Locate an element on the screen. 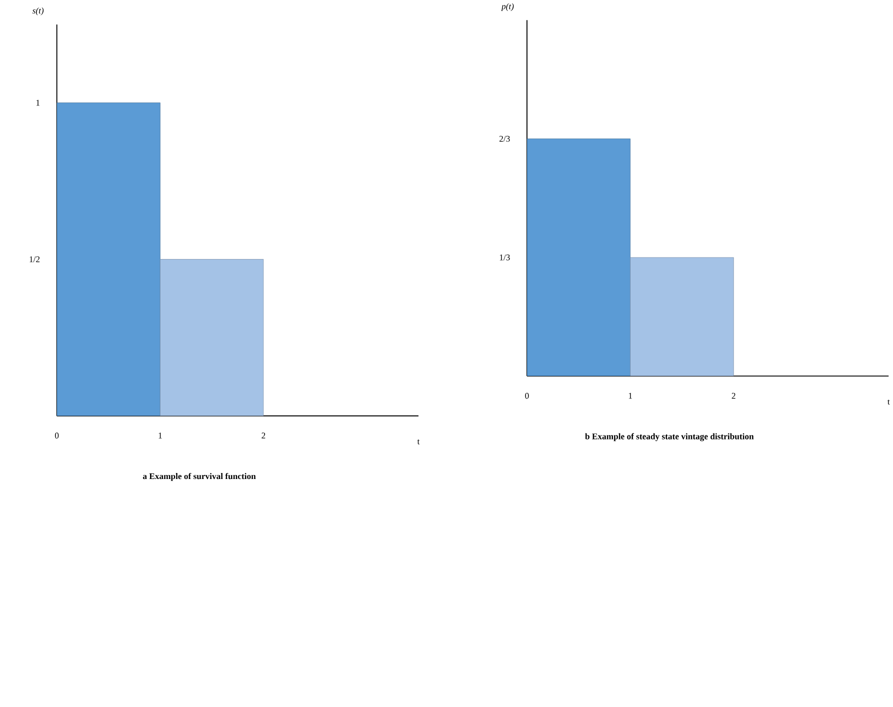  y-tick-label: 1/3 is located at coordinates (505, 257).